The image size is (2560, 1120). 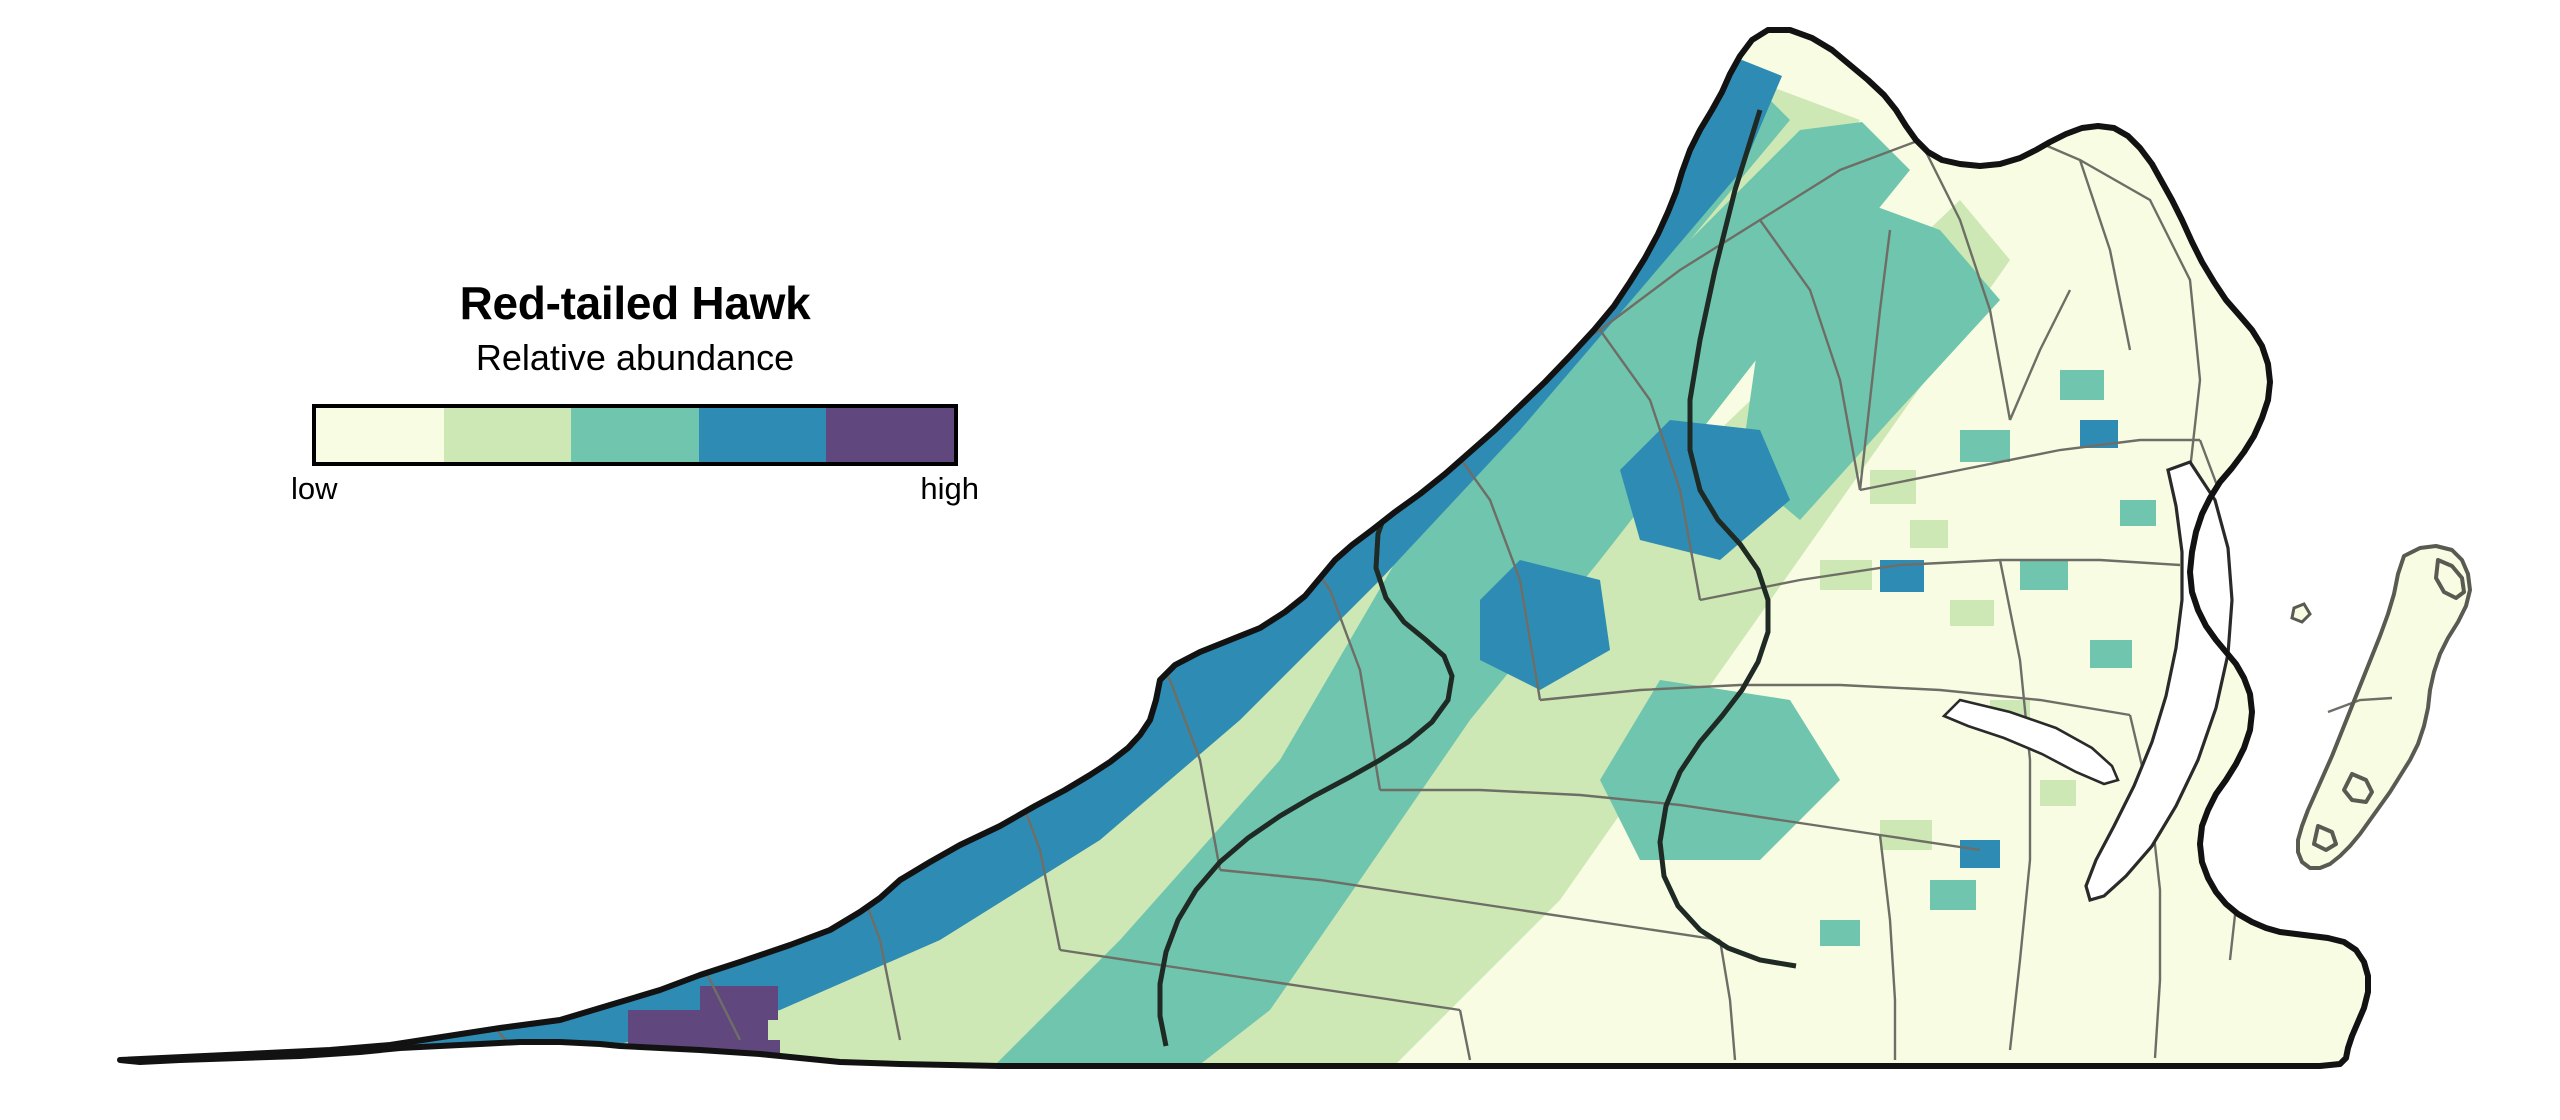 What do you see at coordinates (949, 488) in the screenshot?
I see `legend-high-label: high` at bounding box center [949, 488].